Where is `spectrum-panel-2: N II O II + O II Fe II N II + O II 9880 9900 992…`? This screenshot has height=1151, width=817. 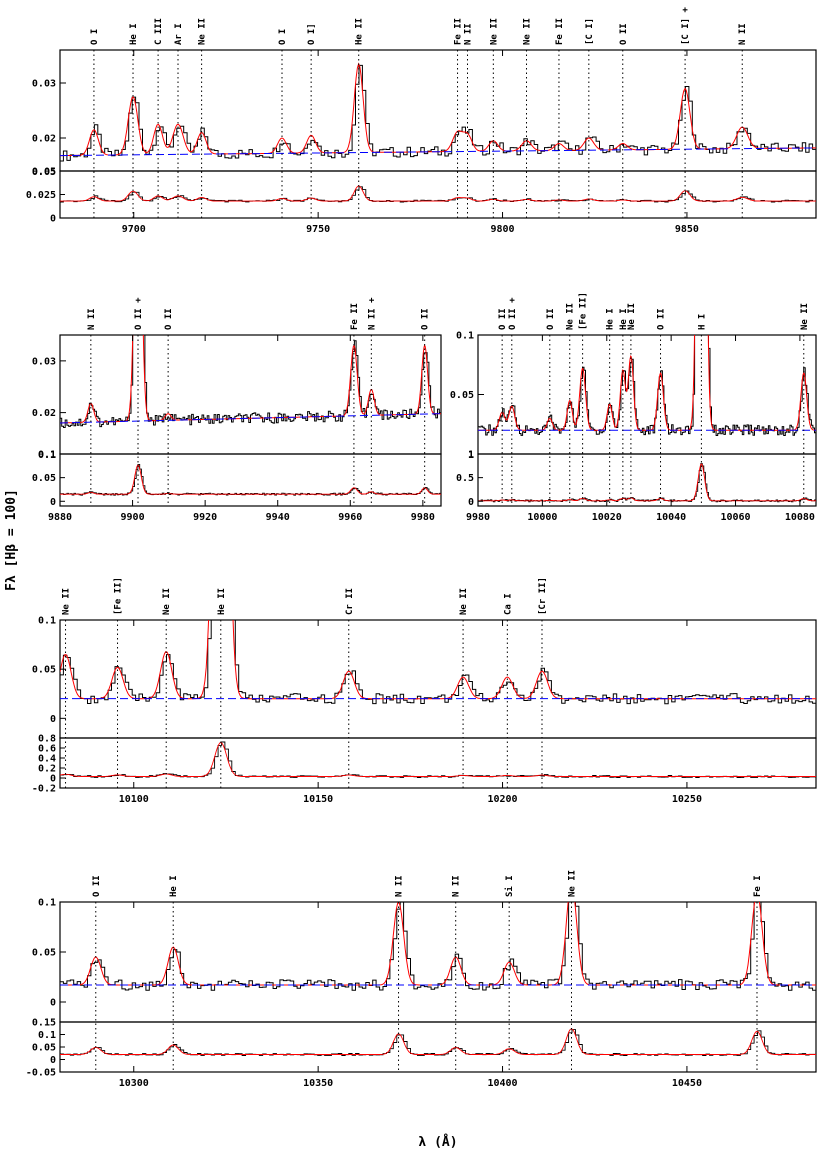
spectrum-panel-2: N II O II + O II Fe II N II + O II 9880 9900 992… is located at coordinates (237, 410).